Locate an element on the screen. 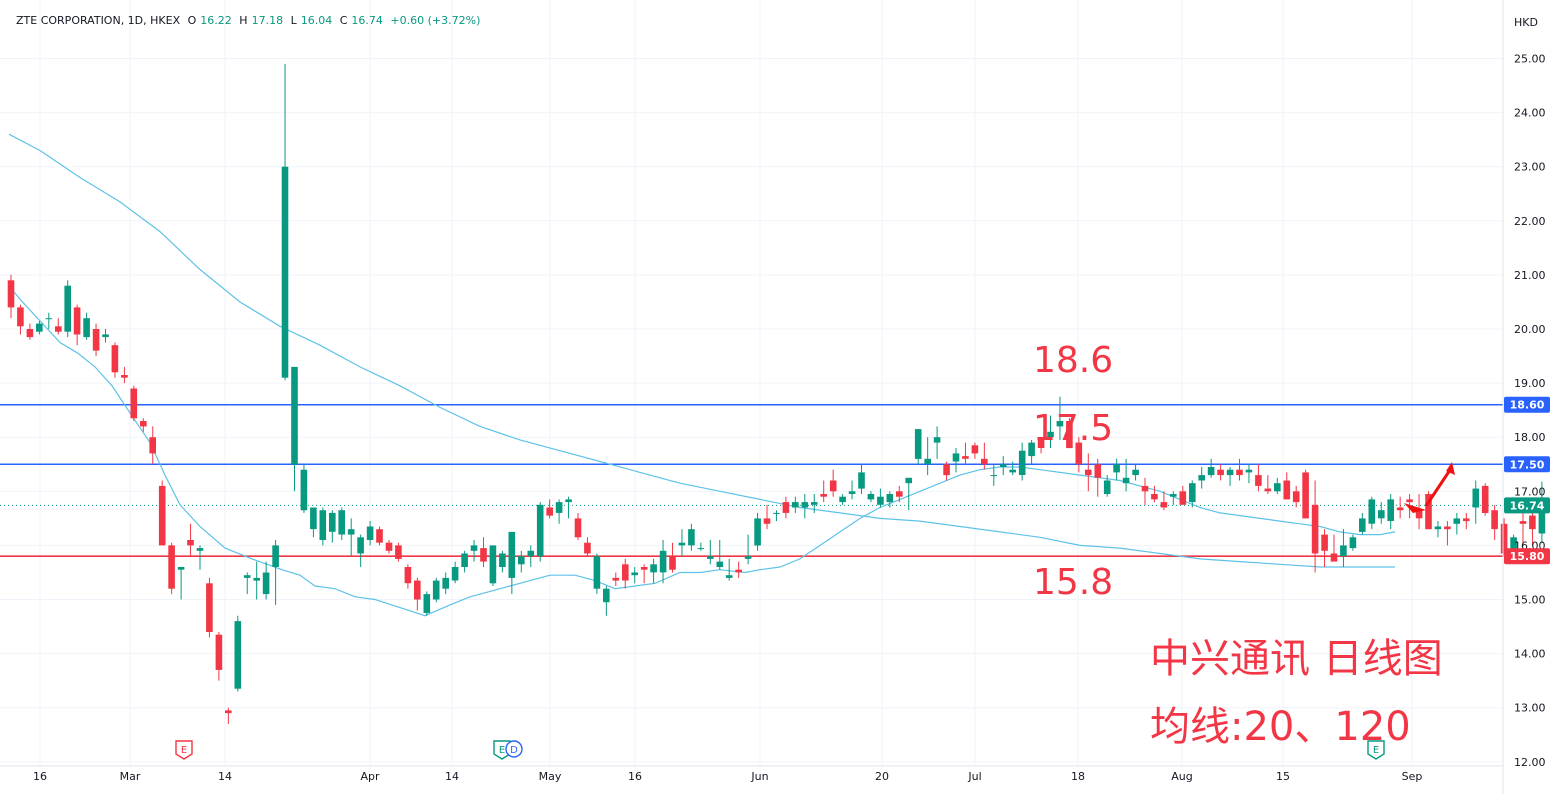 This screenshot has height=798, width=1557. price-tag: 18.60 is located at coordinates (1527, 404).